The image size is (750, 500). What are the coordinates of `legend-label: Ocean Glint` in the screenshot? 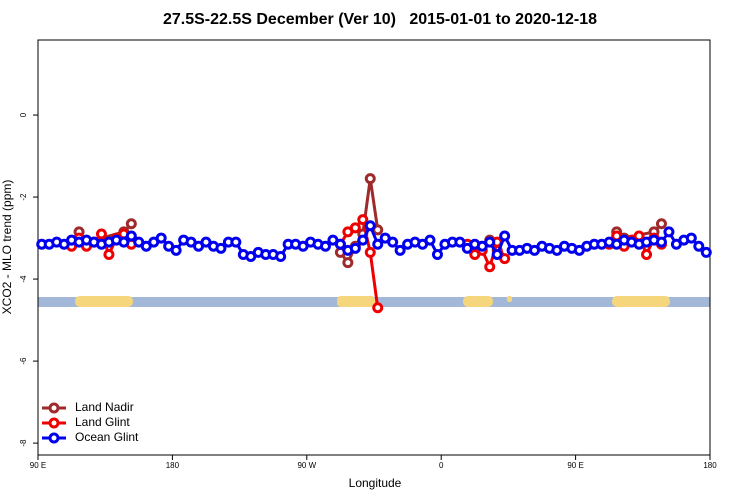 It's located at (107, 437).